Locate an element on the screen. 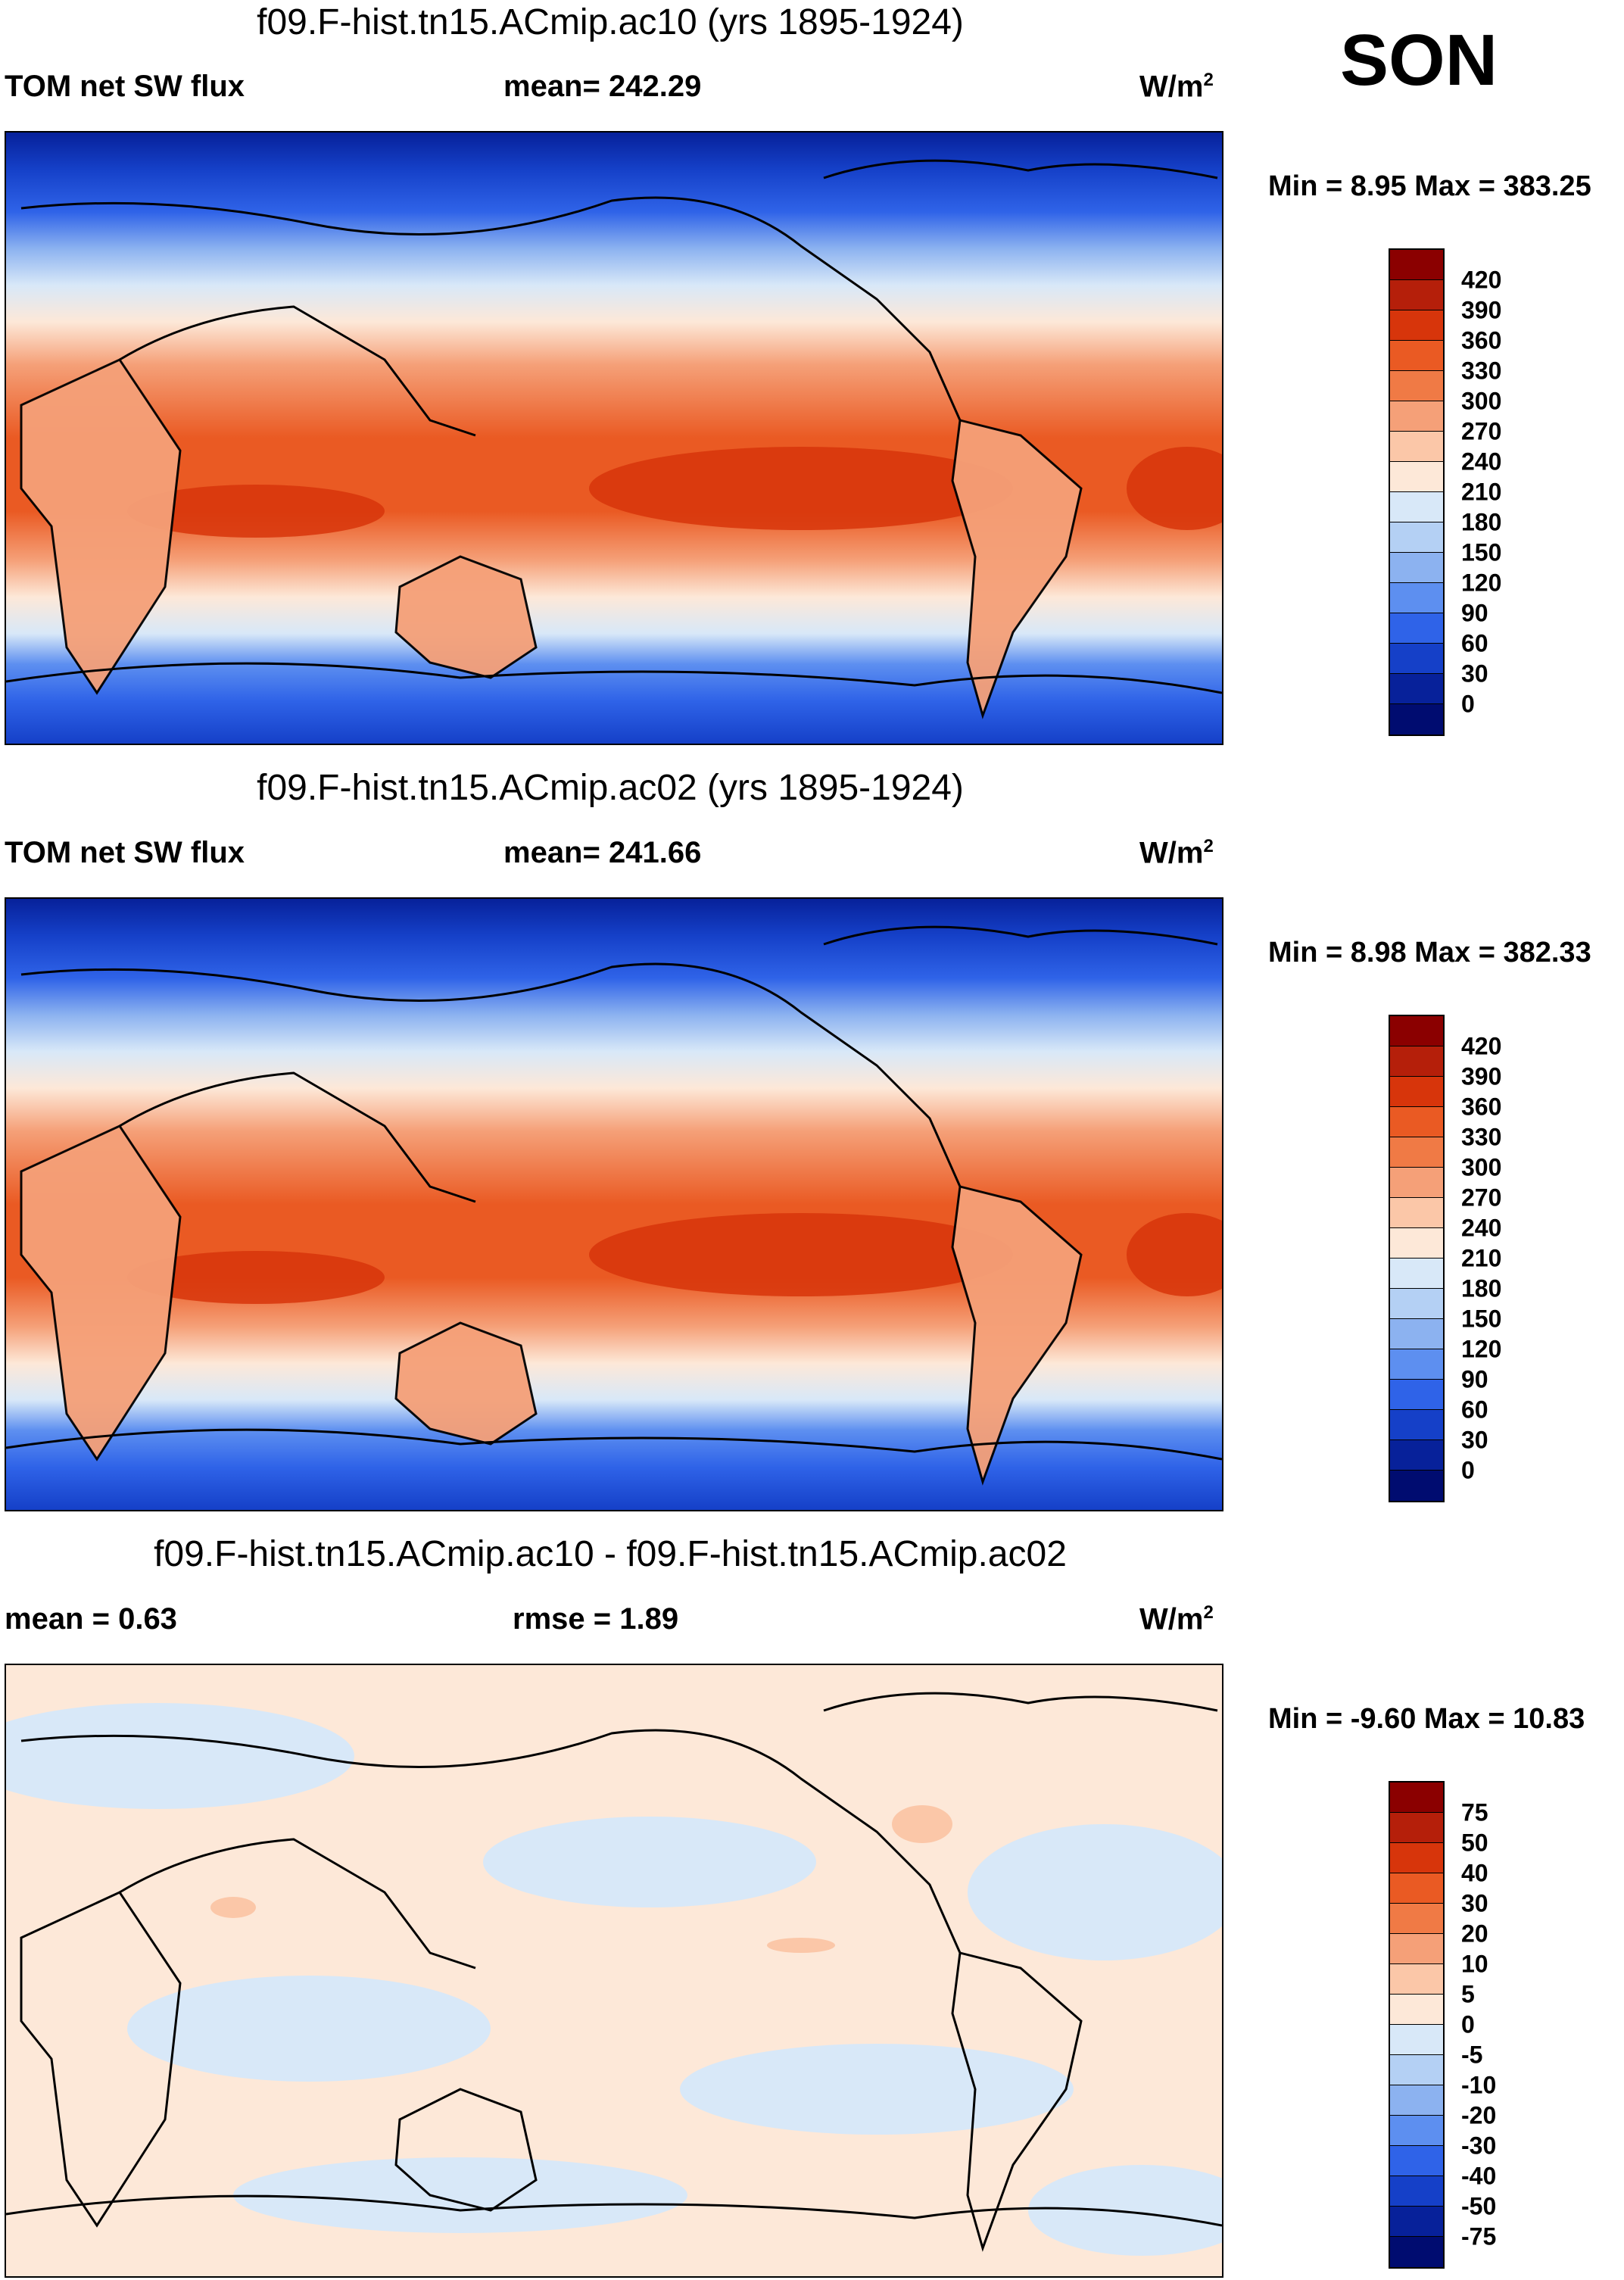  panel3-units: W/m2 is located at coordinates (1176, 1619).